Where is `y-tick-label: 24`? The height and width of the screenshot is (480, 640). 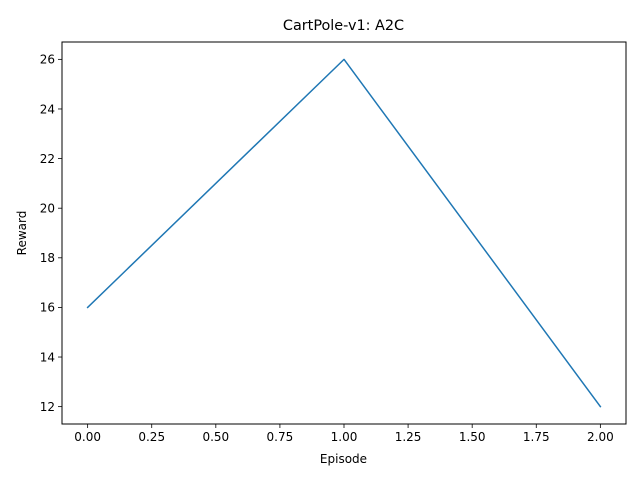
y-tick-label: 24 is located at coordinates (47, 109).